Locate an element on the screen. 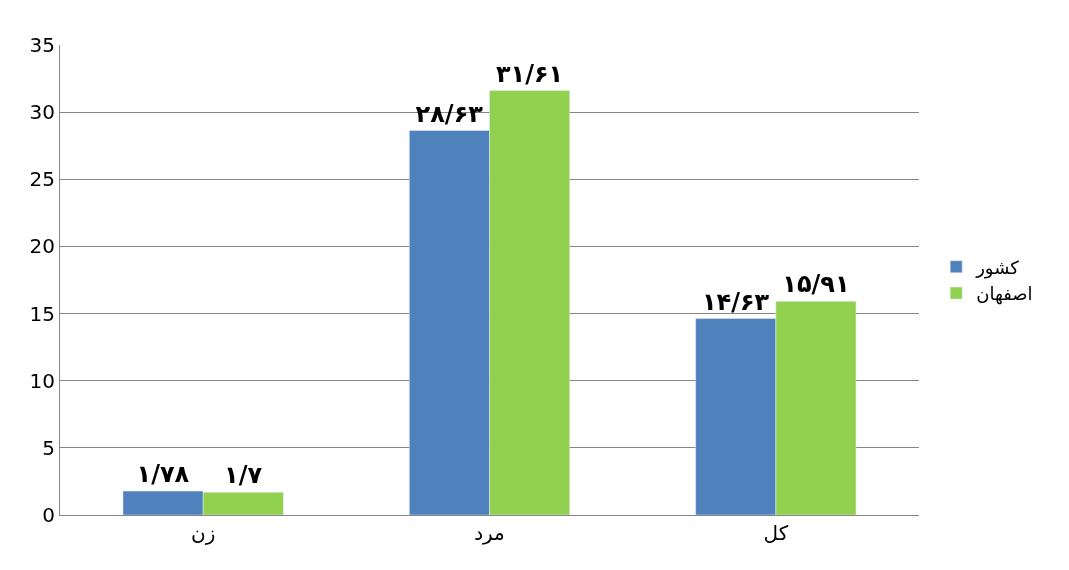 The image size is (1069, 570). y-tick-label: 30 is located at coordinates (42, 112).